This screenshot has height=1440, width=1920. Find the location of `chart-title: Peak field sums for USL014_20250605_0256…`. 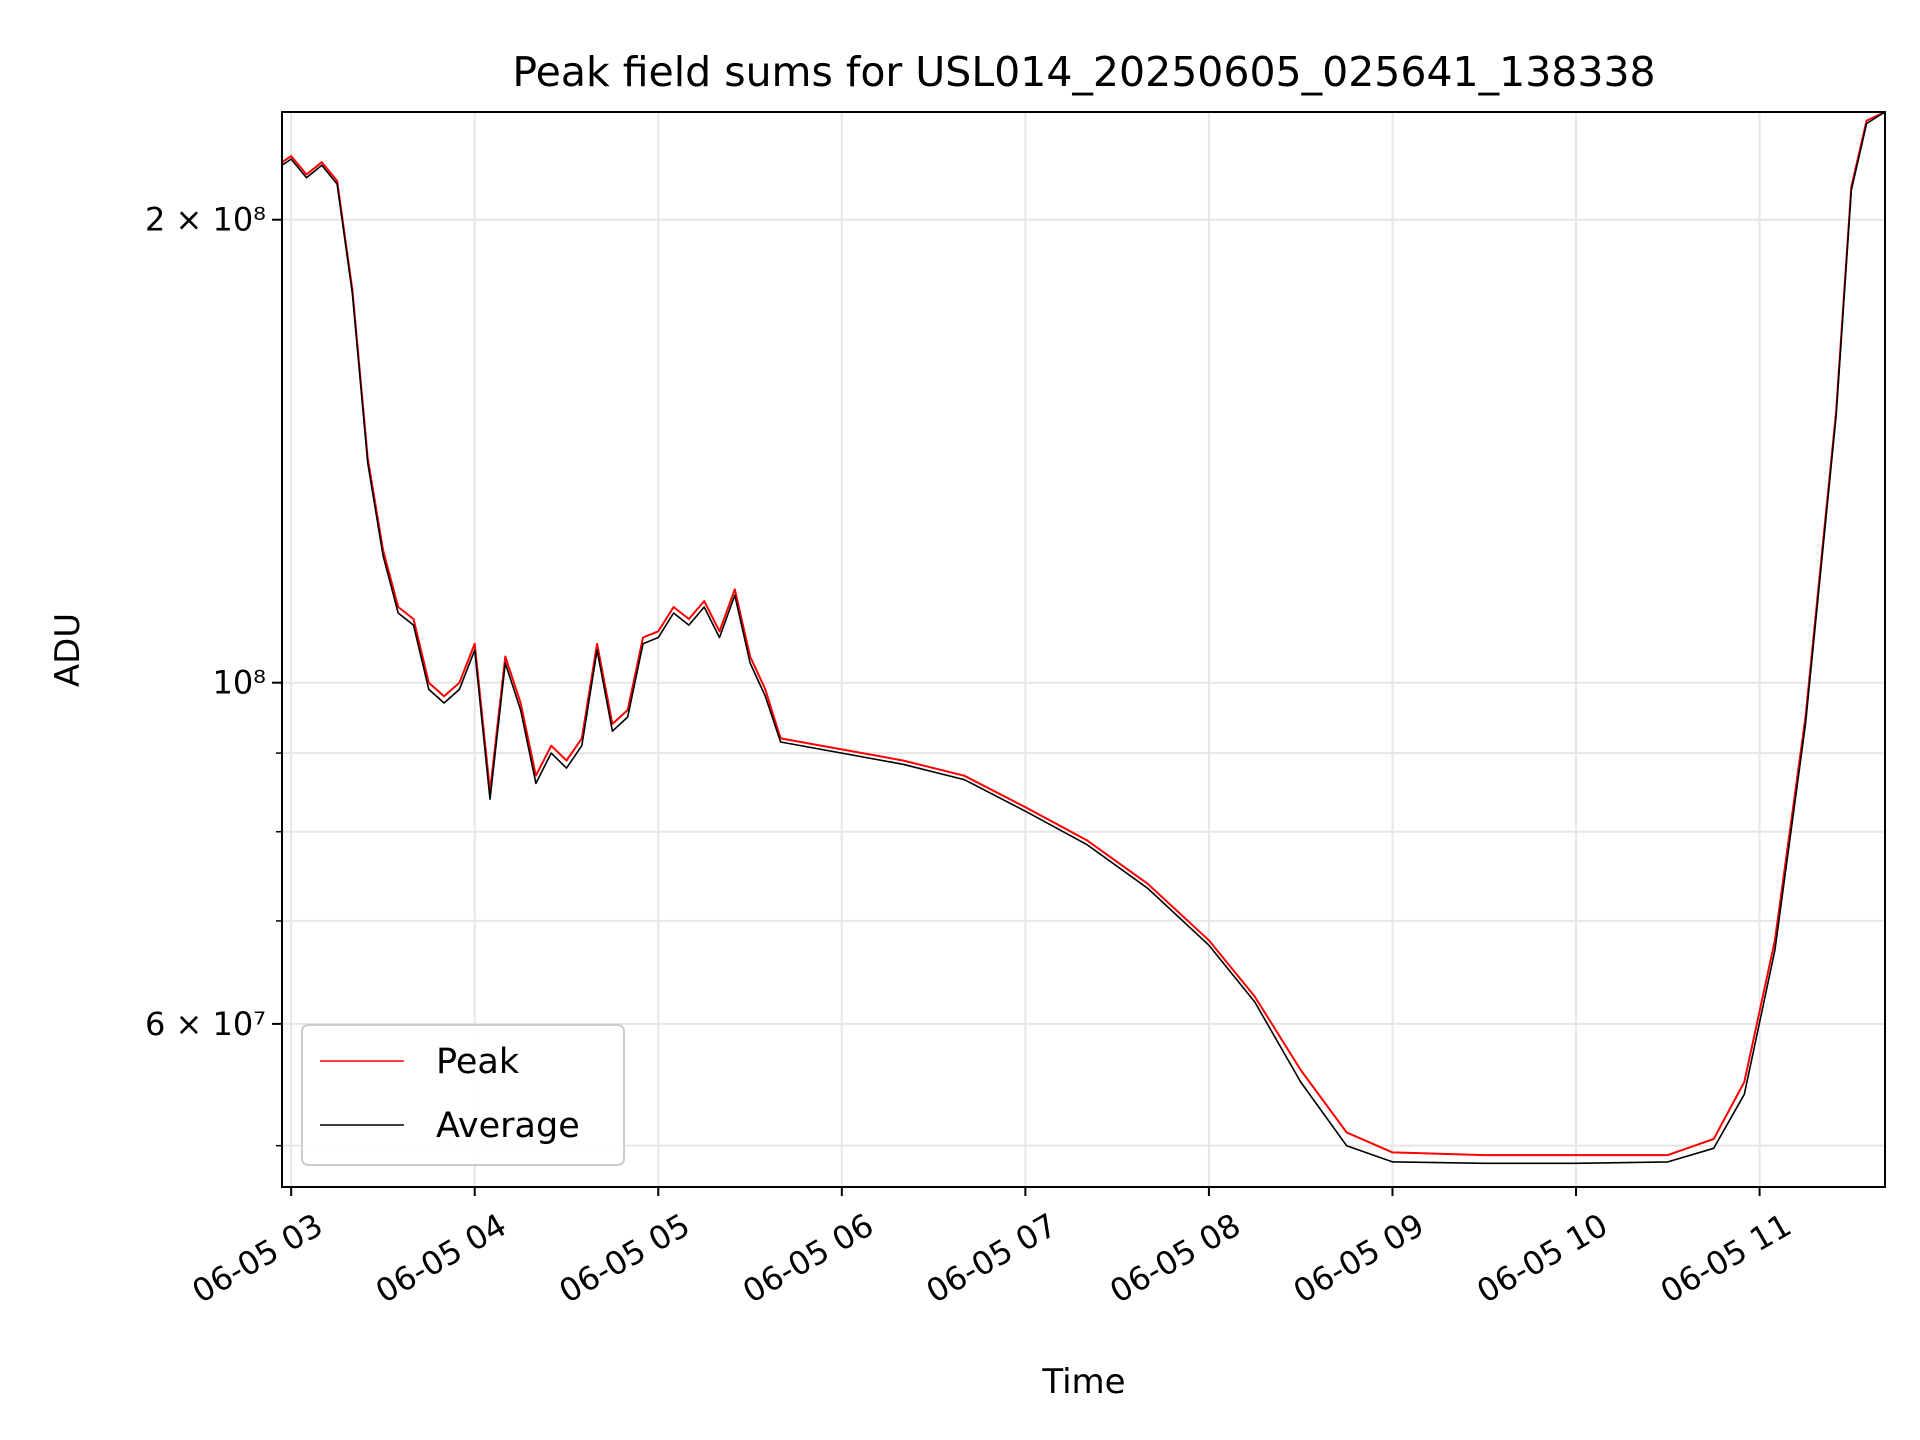

chart-title: Peak field sums for USL014_20250605_0256… is located at coordinates (1083, 72).